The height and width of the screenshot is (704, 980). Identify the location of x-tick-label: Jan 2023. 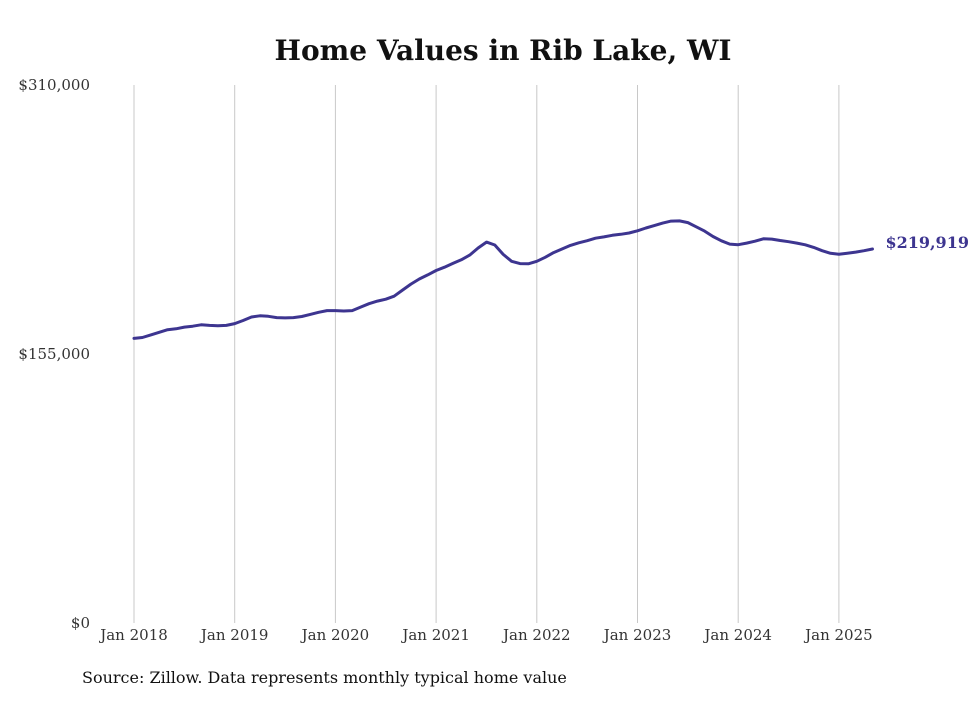
(637, 635).